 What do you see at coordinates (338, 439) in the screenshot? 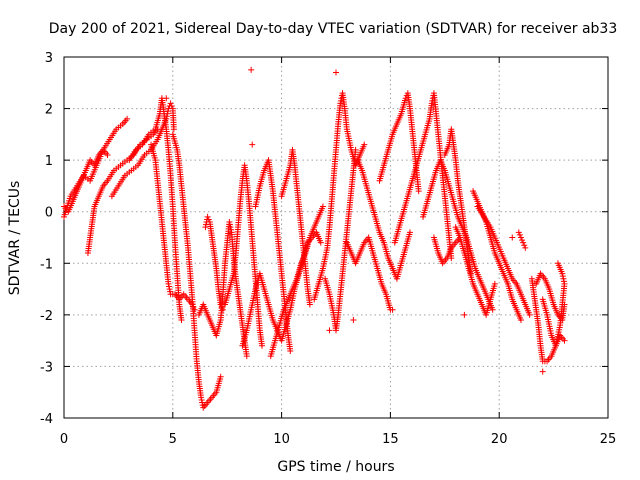
I see `x-tick-labels: 0 5 10 15 20 25` at bounding box center [338, 439].